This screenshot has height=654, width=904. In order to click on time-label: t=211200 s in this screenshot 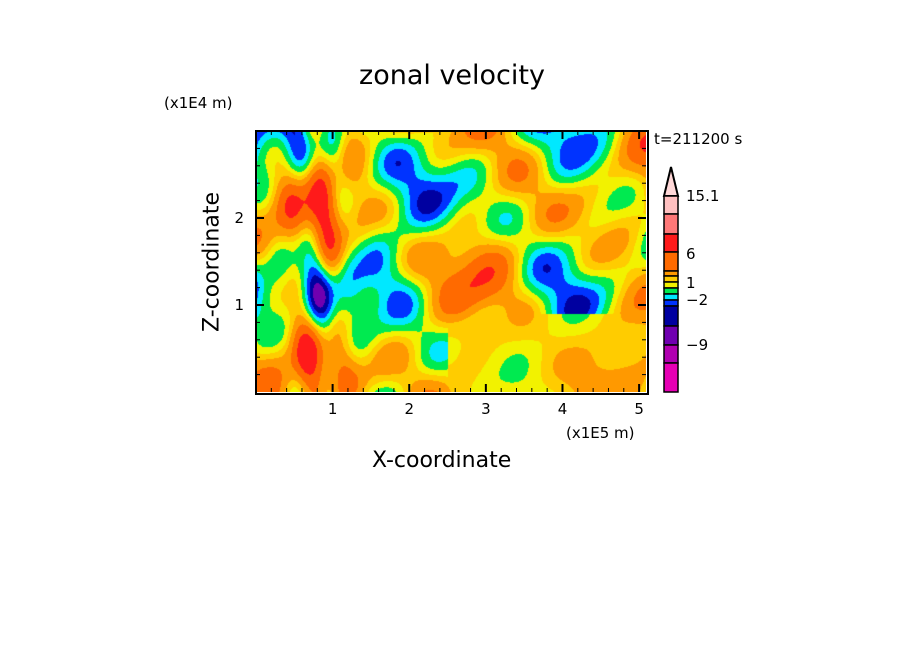, I will do `click(698, 139)`.